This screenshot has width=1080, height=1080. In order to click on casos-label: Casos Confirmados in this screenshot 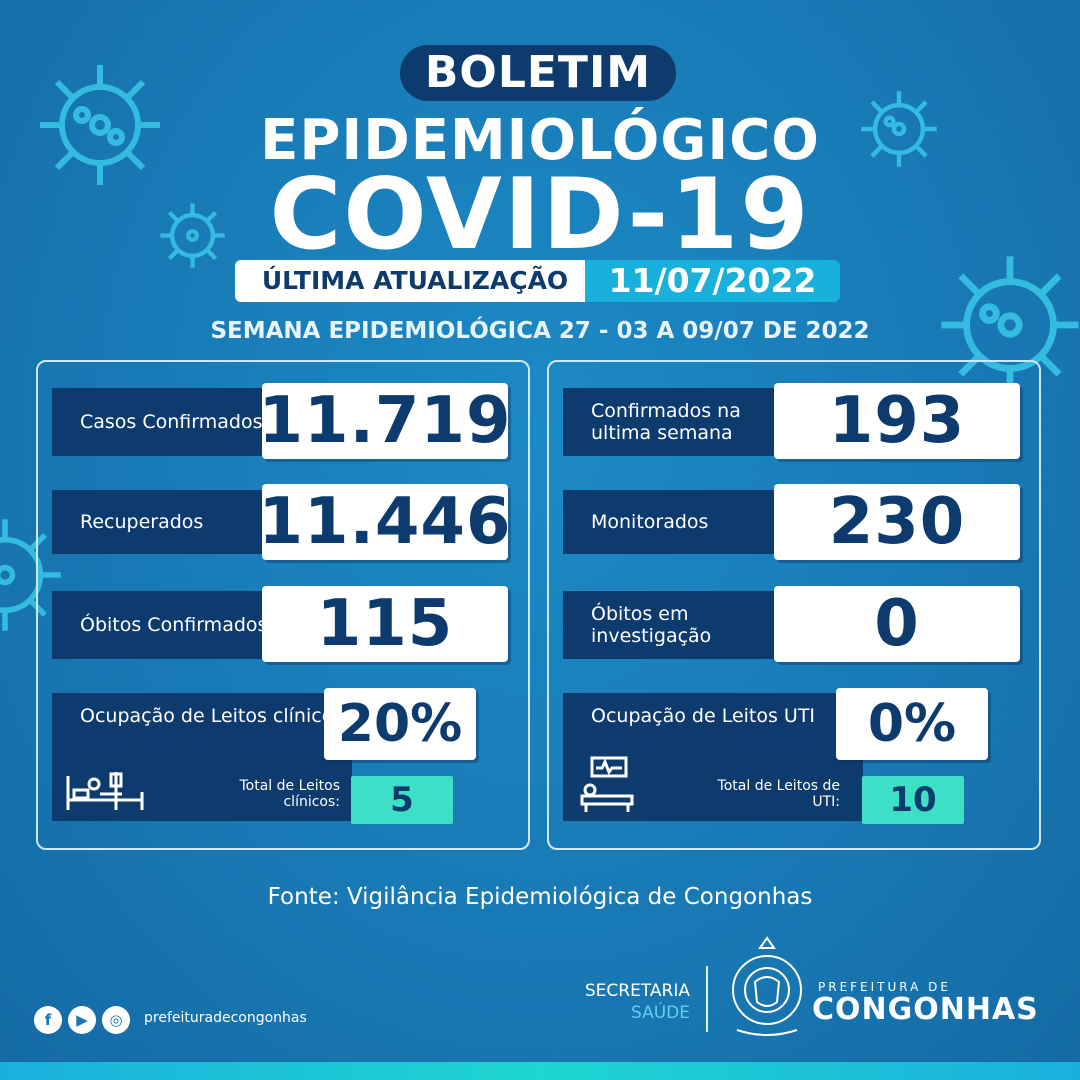, I will do `click(172, 422)`.